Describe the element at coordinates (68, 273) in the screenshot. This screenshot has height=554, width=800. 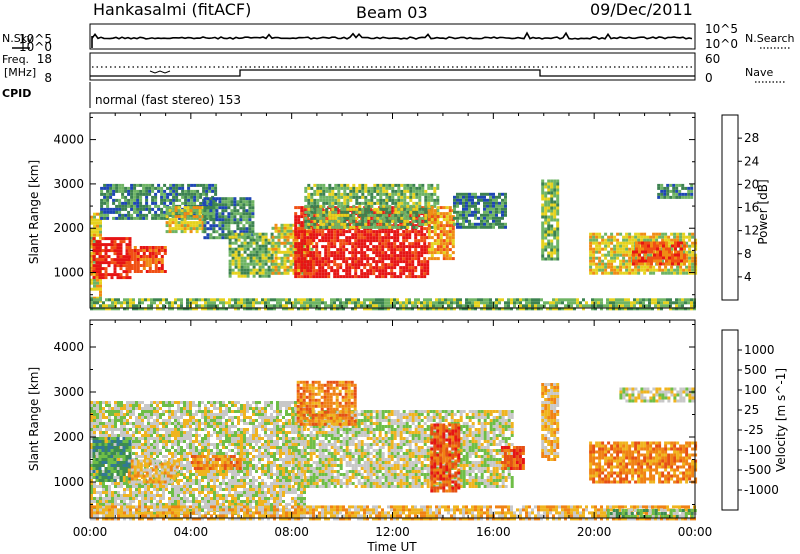
I see `y-tick-label: 1000` at that location.